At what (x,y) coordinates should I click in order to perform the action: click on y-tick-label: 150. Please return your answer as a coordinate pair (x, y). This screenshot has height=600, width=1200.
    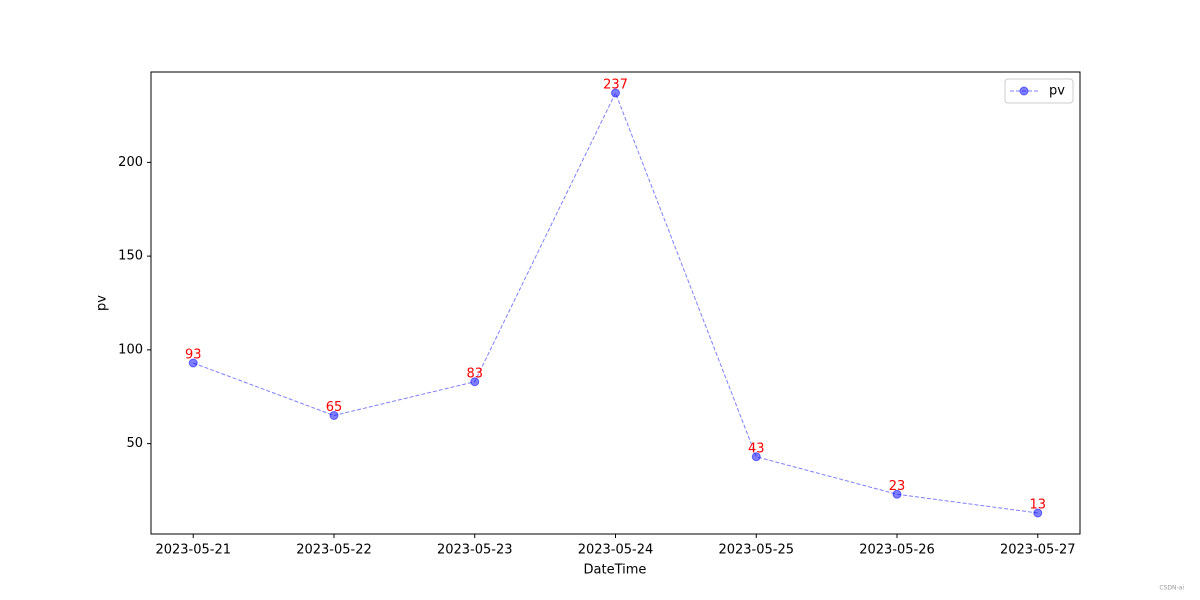
    Looking at the image, I should click on (130, 256).